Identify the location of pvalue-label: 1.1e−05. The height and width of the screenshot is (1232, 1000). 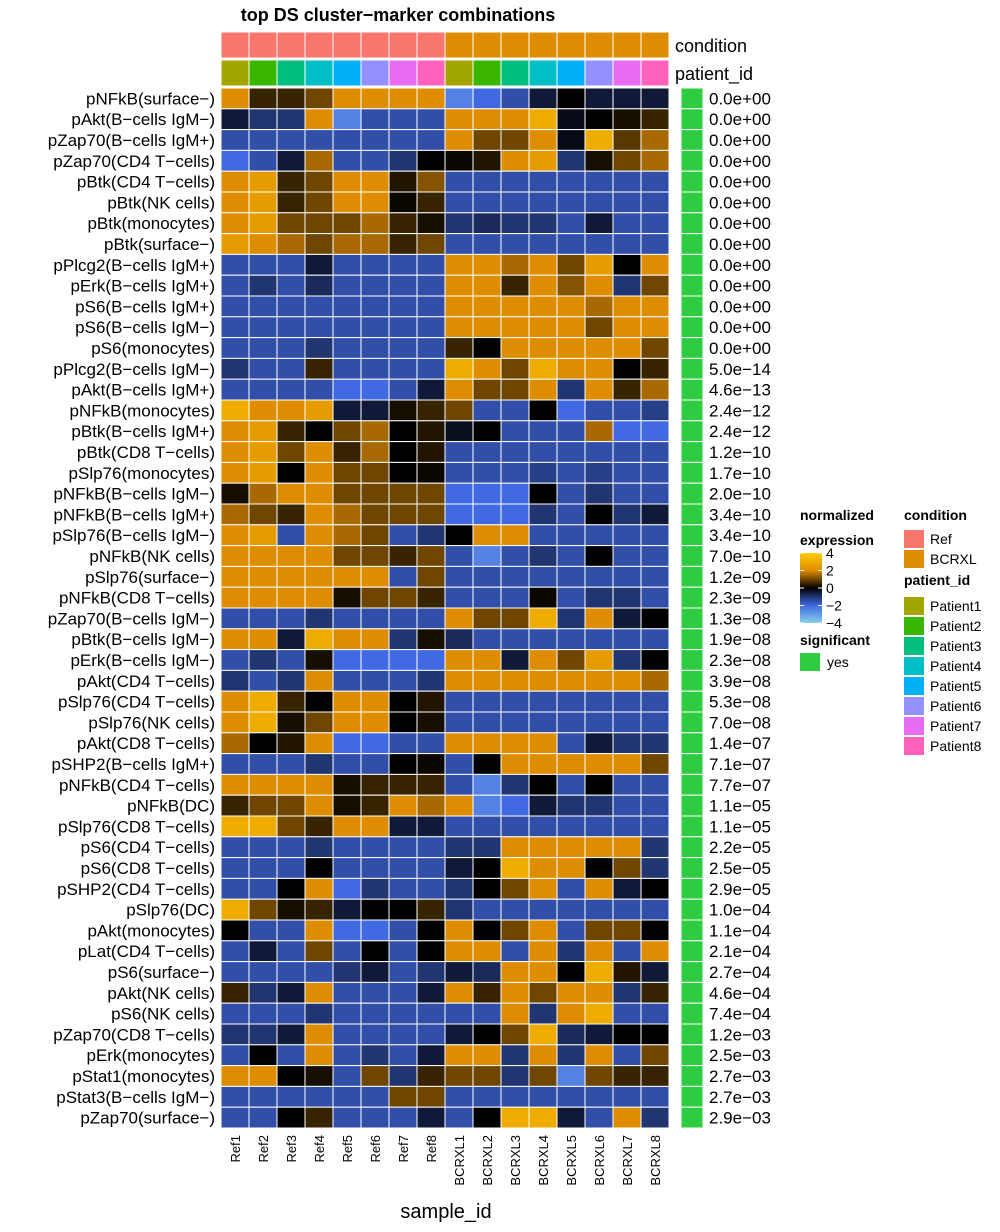
(740, 826).